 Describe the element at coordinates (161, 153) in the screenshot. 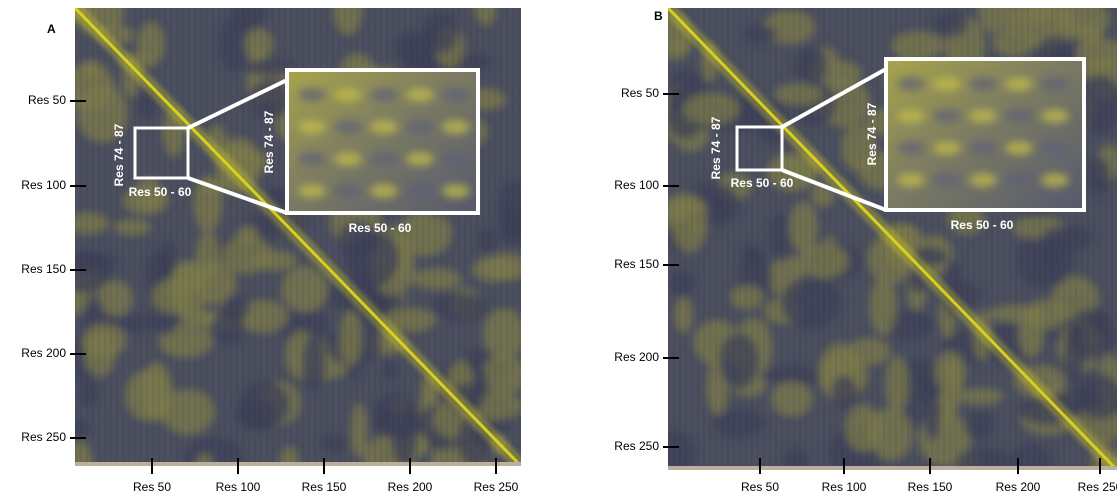

I see `zoom-box` at that location.